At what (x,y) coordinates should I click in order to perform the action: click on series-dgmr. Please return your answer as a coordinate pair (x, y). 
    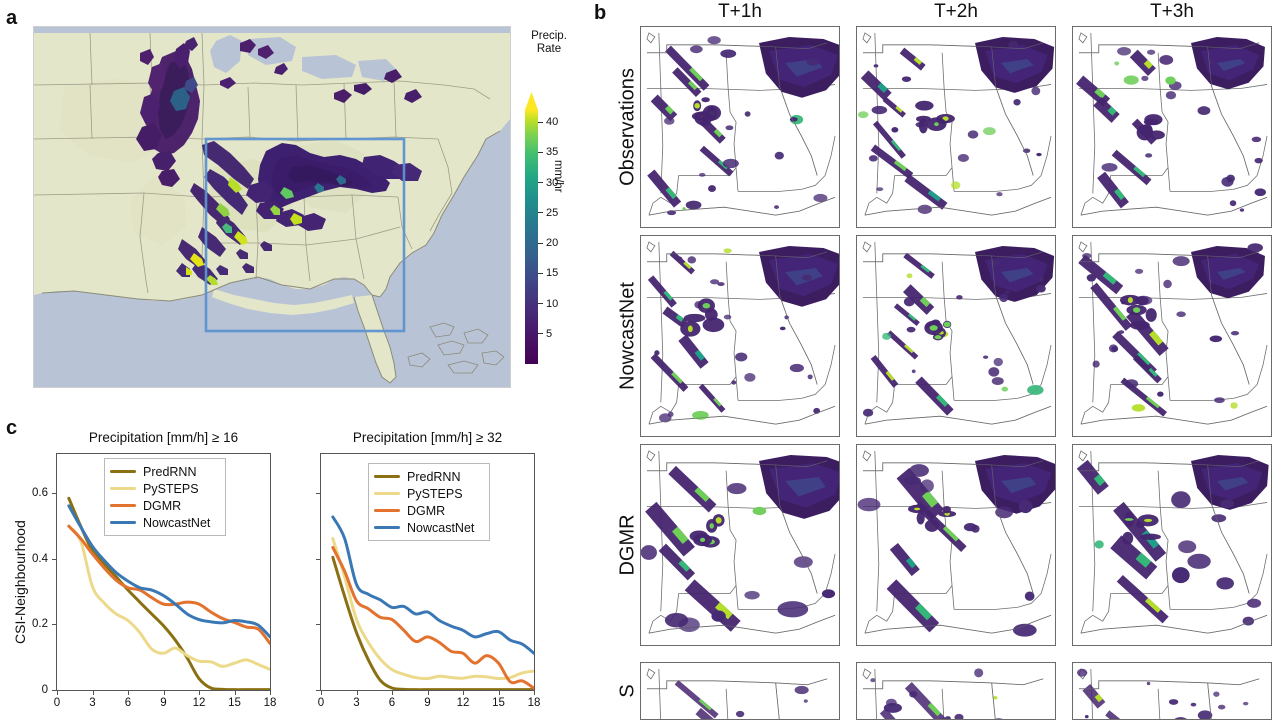
    Looking at the image, I should click on (168, 584).